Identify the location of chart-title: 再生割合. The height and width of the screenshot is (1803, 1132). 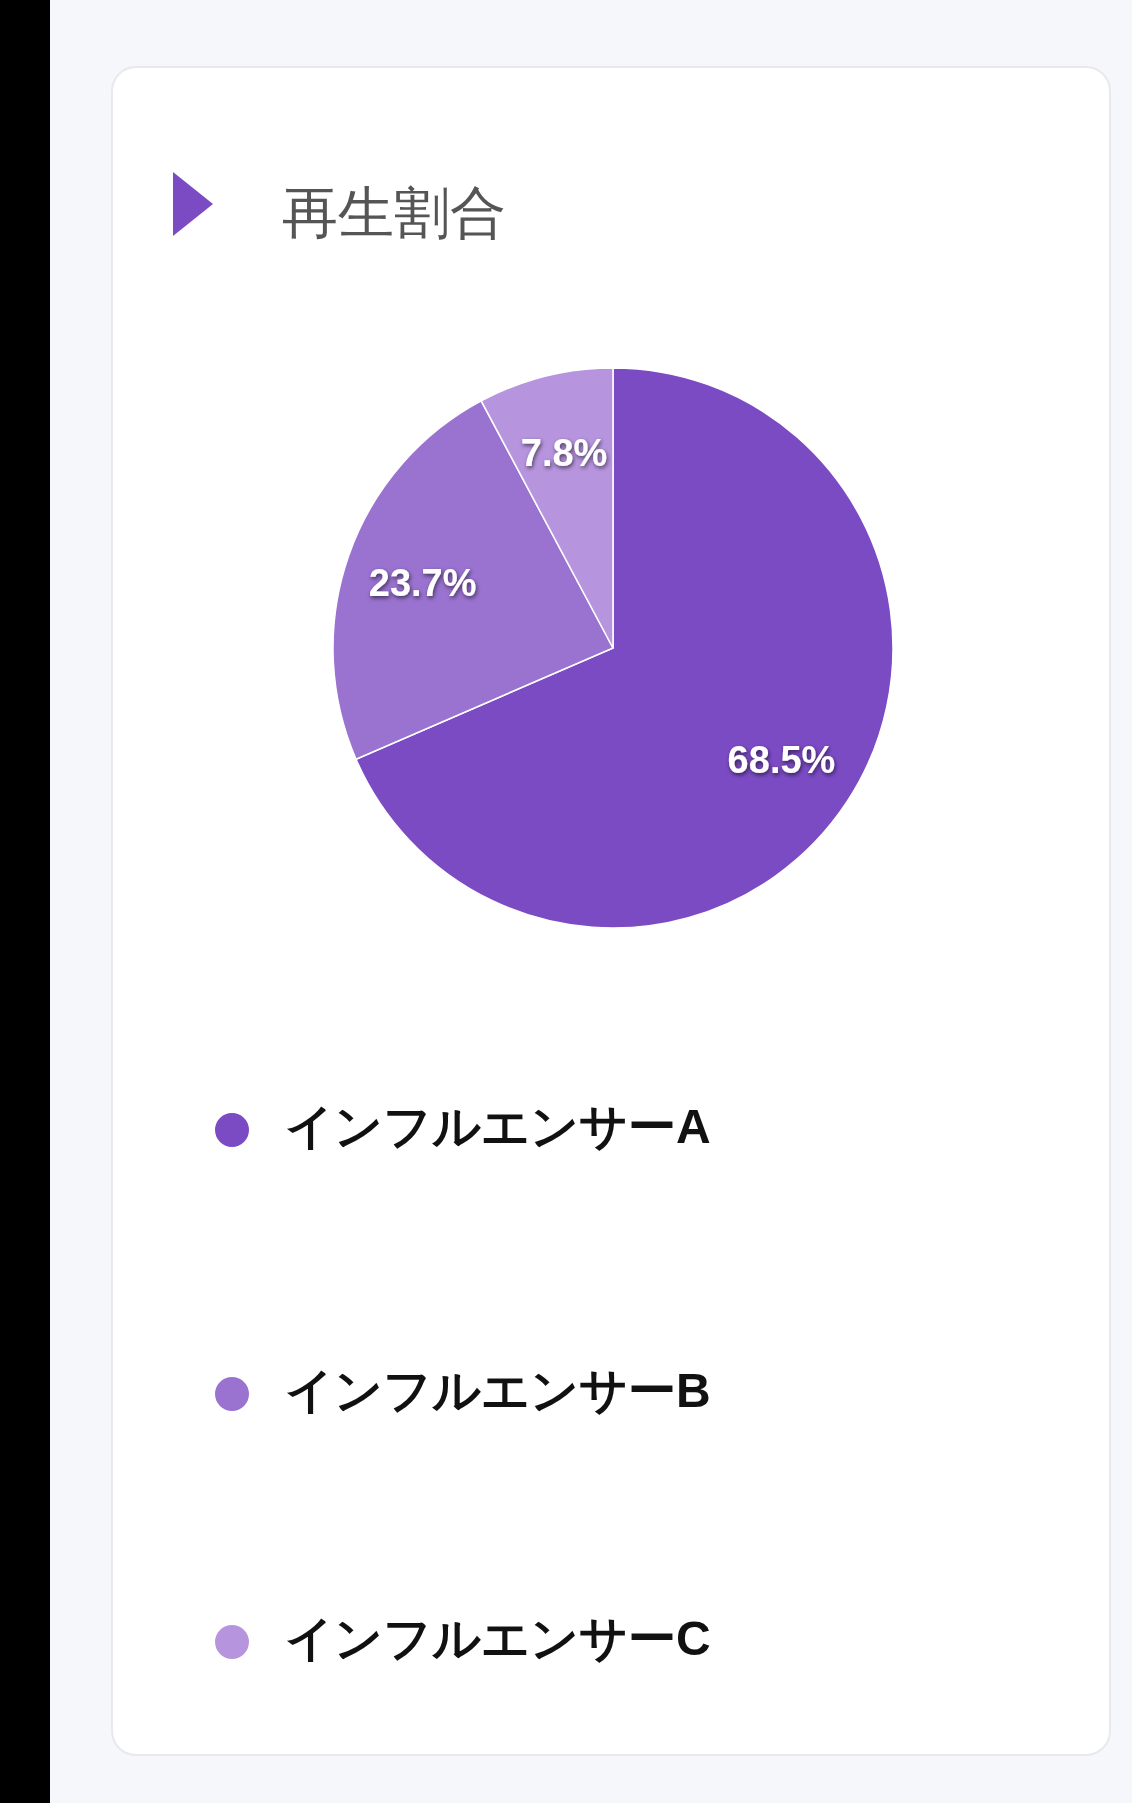
(394, 212).